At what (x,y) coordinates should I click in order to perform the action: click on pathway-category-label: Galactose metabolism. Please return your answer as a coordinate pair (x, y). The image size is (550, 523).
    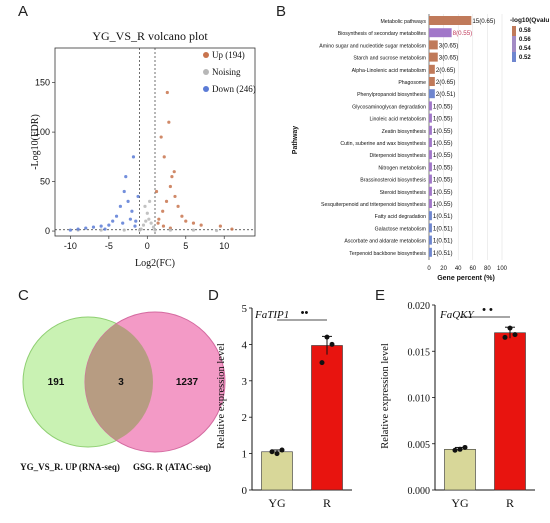
    Looking at the image, I should click on (400, 229).